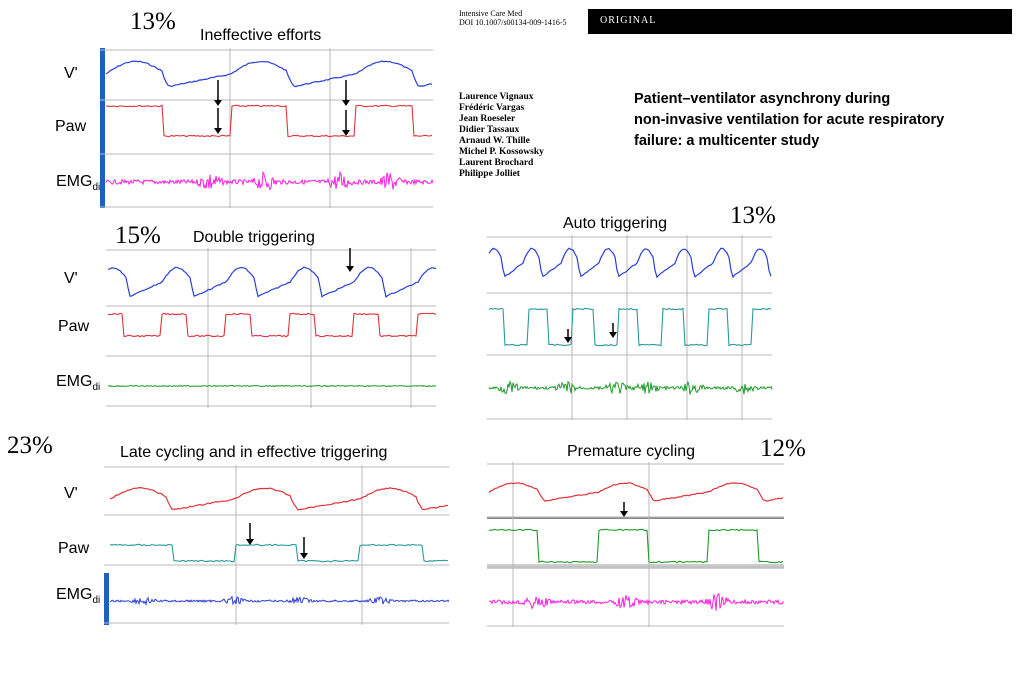  Describe the element at coordinates (138, 235) in the screenshot. I see `percent-double: 15%` at that location.